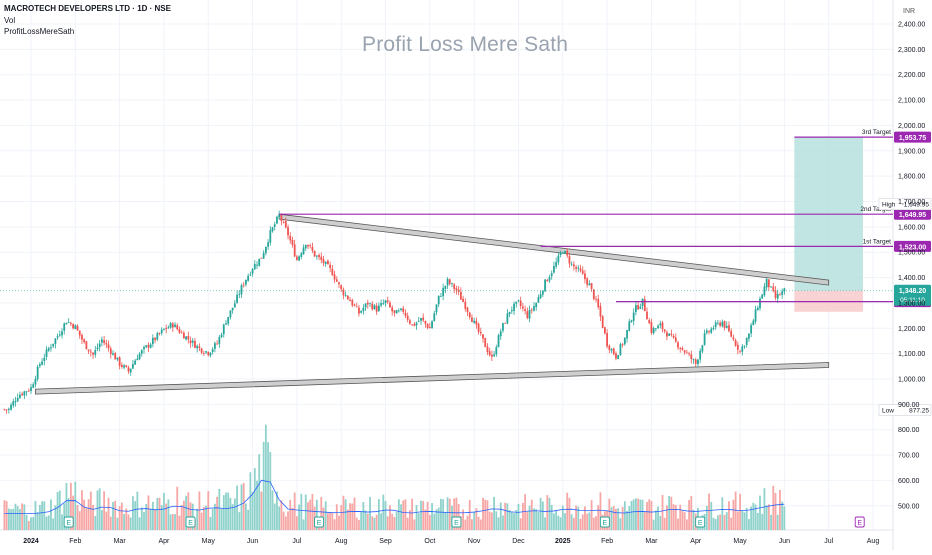 This screenshot has height=555, width=932. Describe the element at coordinates (87, 8) in the screenshot. I see `symbol-title: MACROTECH DEVELOPERS LTD · 1D · NSE` at that location.